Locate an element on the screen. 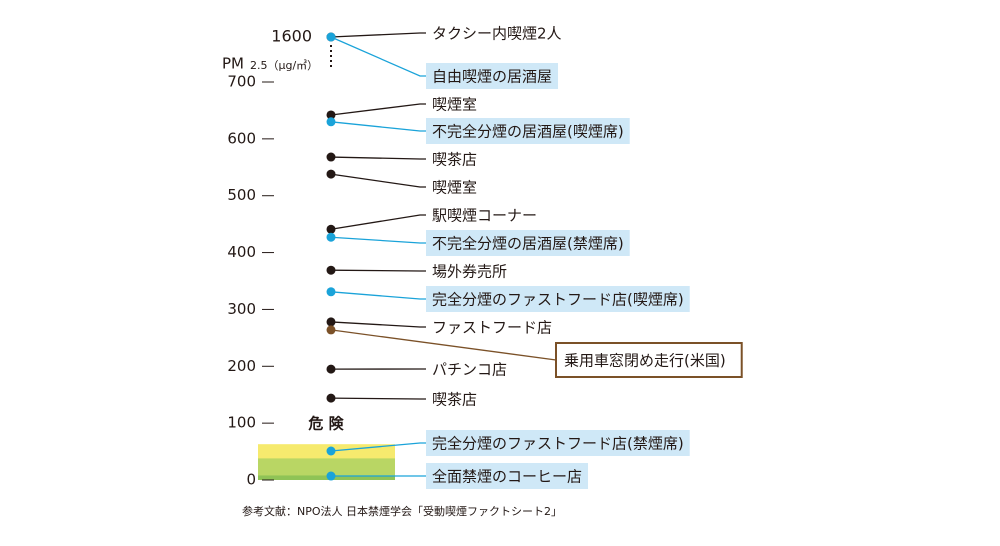 The height and width of the screenshot is (546, 1000). y-tick-label: 300 is located at coordinates (241, 309).